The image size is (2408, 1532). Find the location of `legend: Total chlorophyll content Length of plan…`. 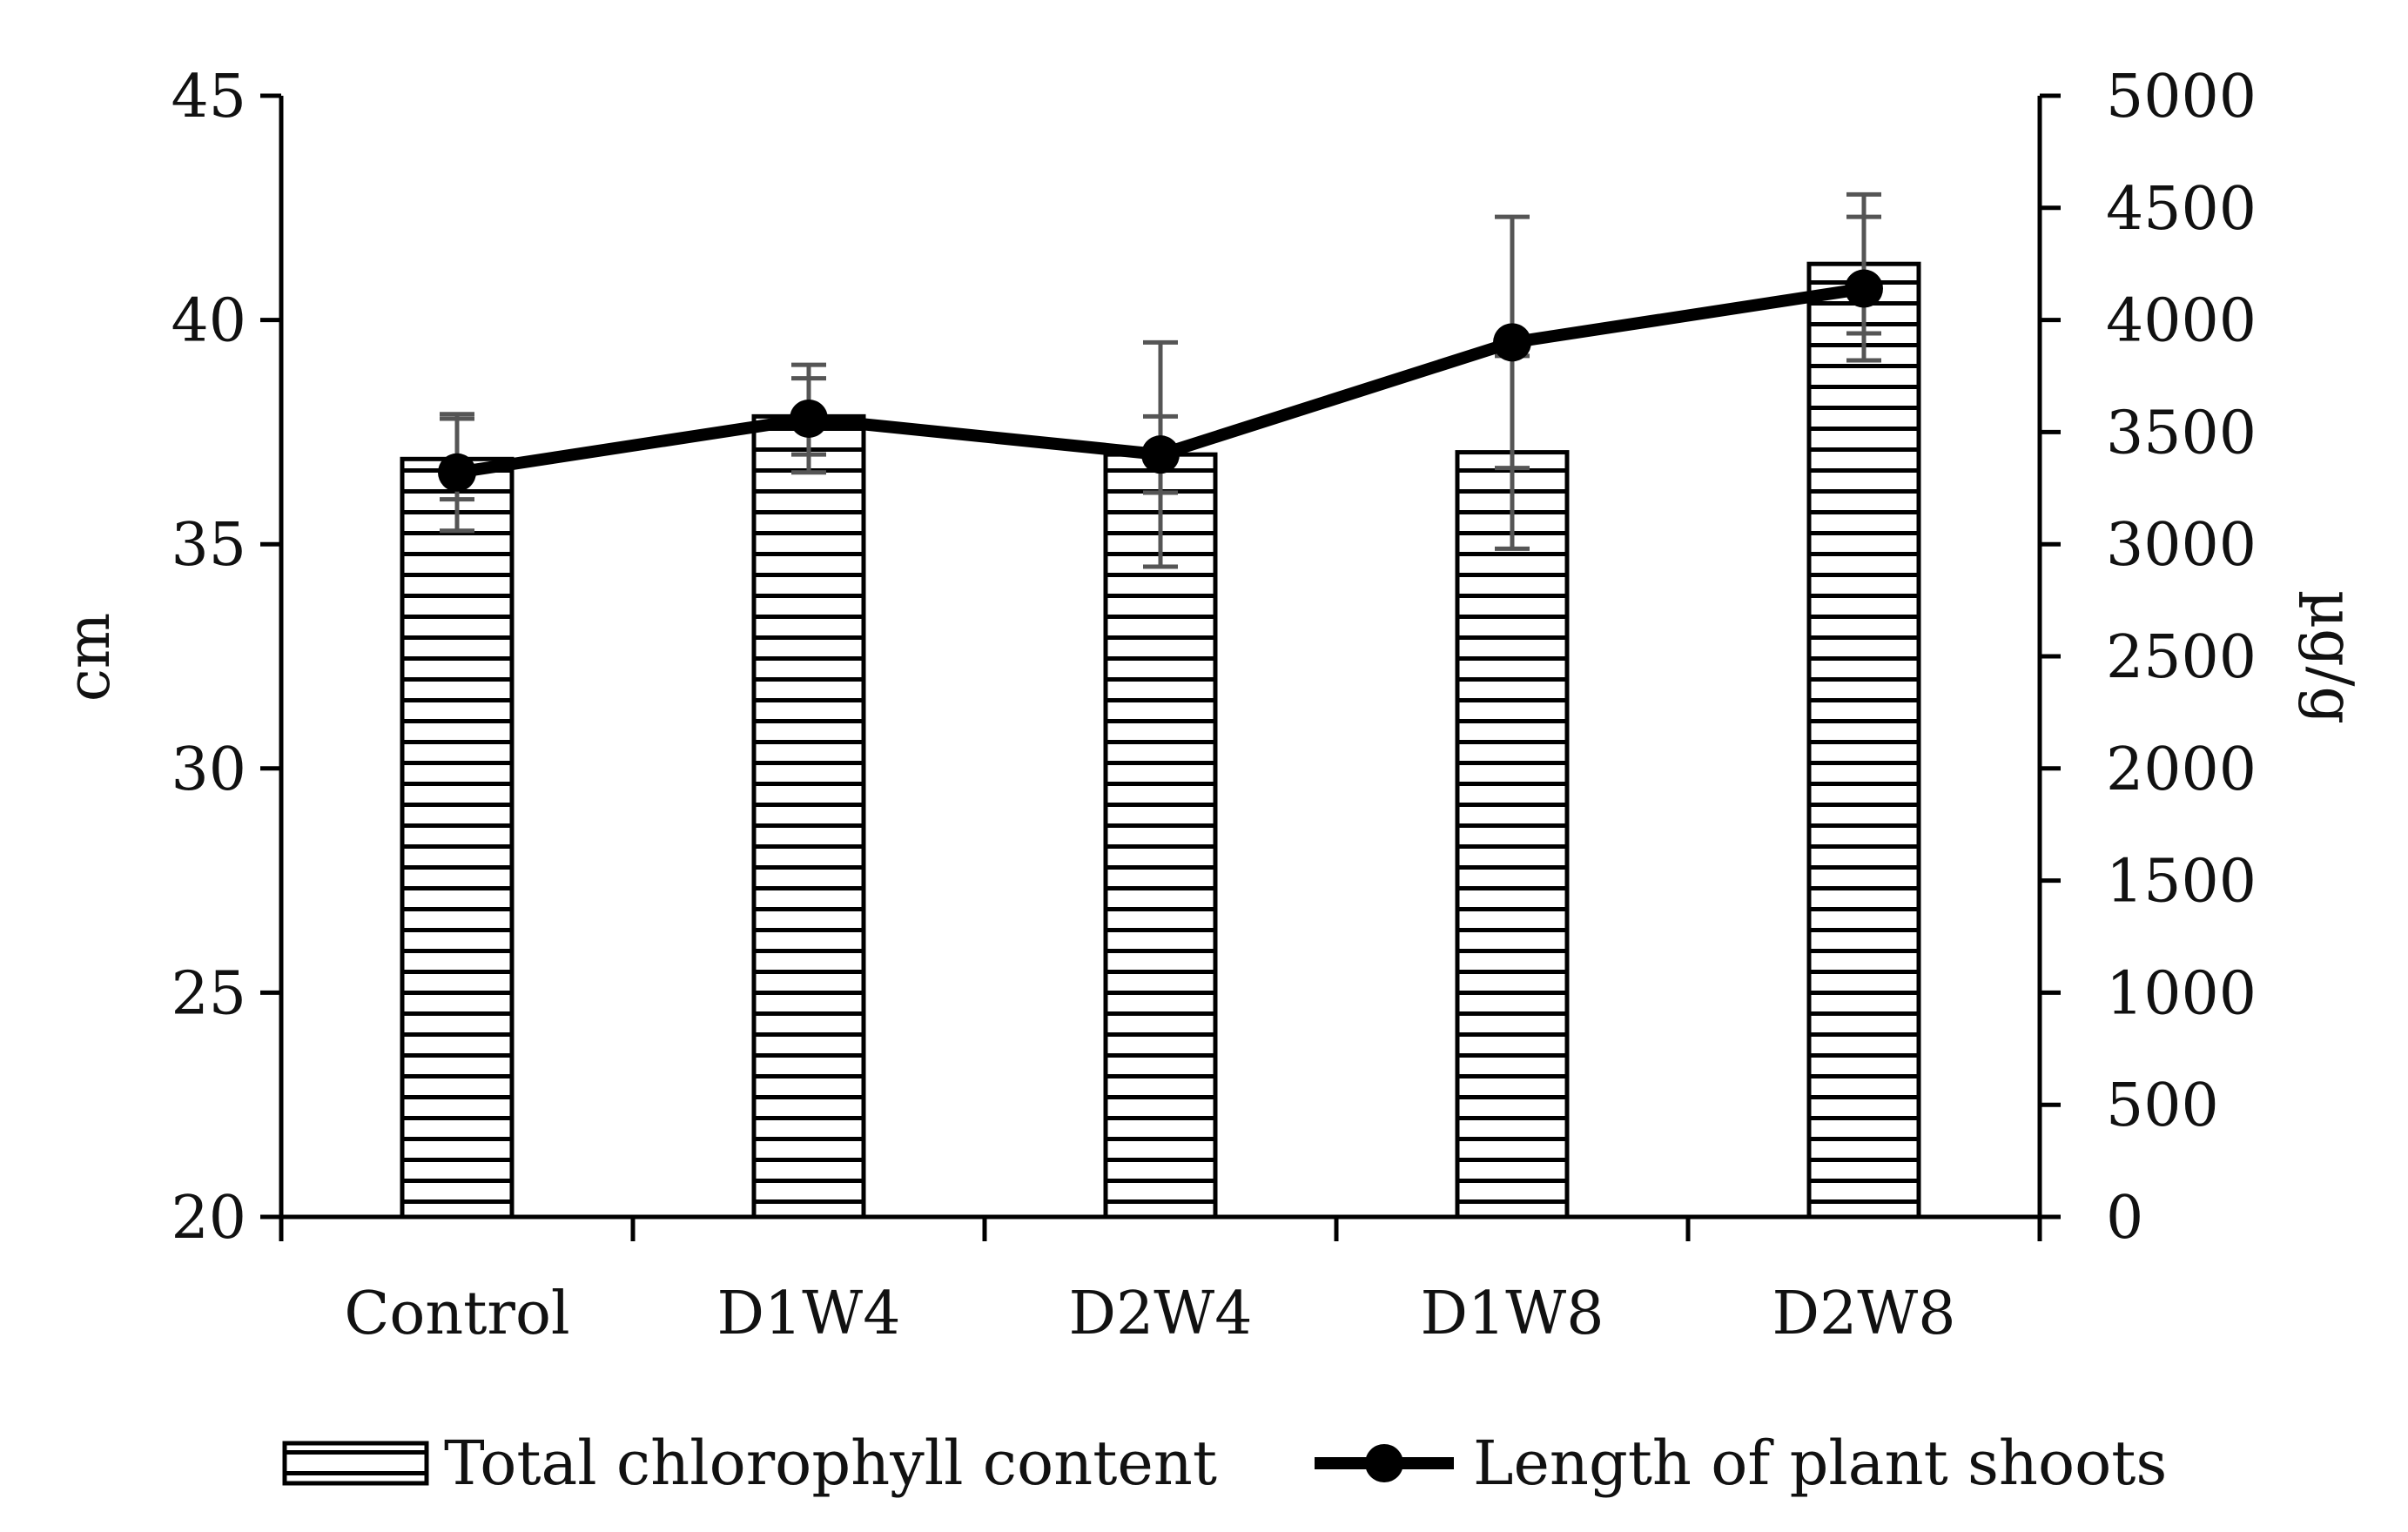

legend: Total chlorophyll content Length of plan… is located at coordinates (1224, 1463).